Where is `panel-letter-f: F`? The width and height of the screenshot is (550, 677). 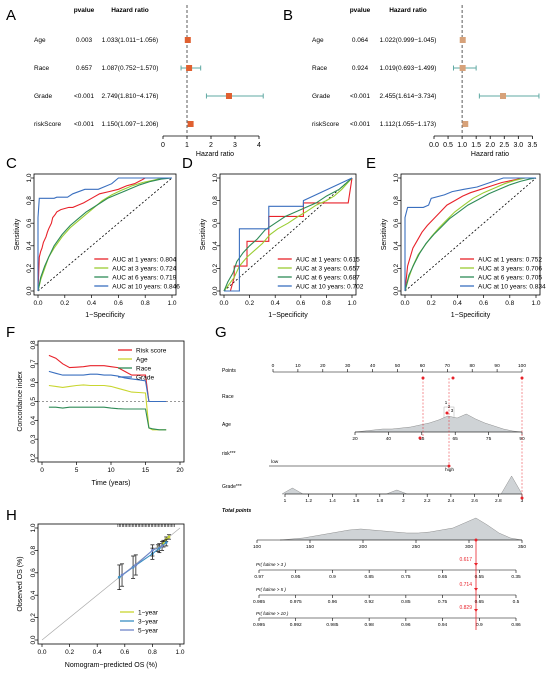
panel-letter-f: F is located at coordinates (10, 332).